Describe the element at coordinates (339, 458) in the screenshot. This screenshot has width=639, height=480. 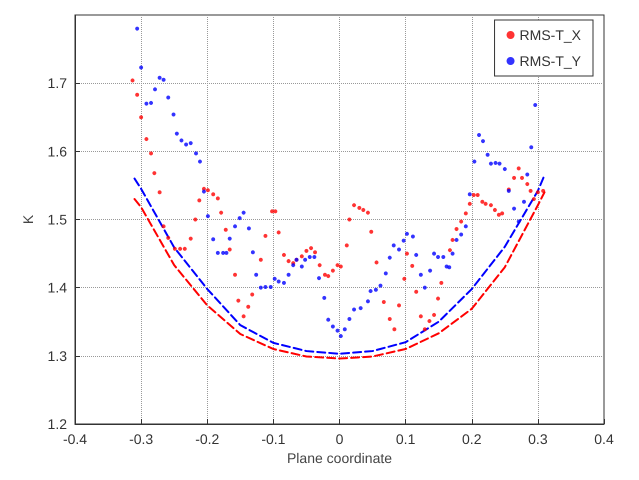
I see `x-axis-title: Plane coordinate` at that location.